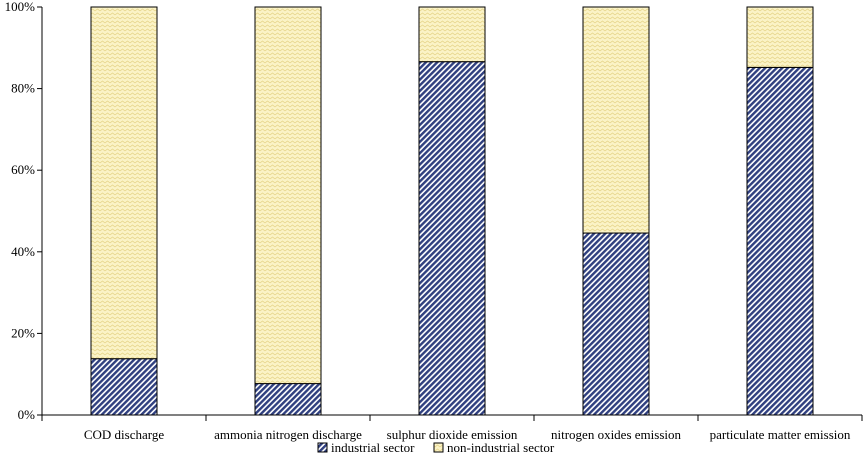 This screenshot has height=465, width=865. I want to click on x-category-label: COD discharge, so click(124, 434).